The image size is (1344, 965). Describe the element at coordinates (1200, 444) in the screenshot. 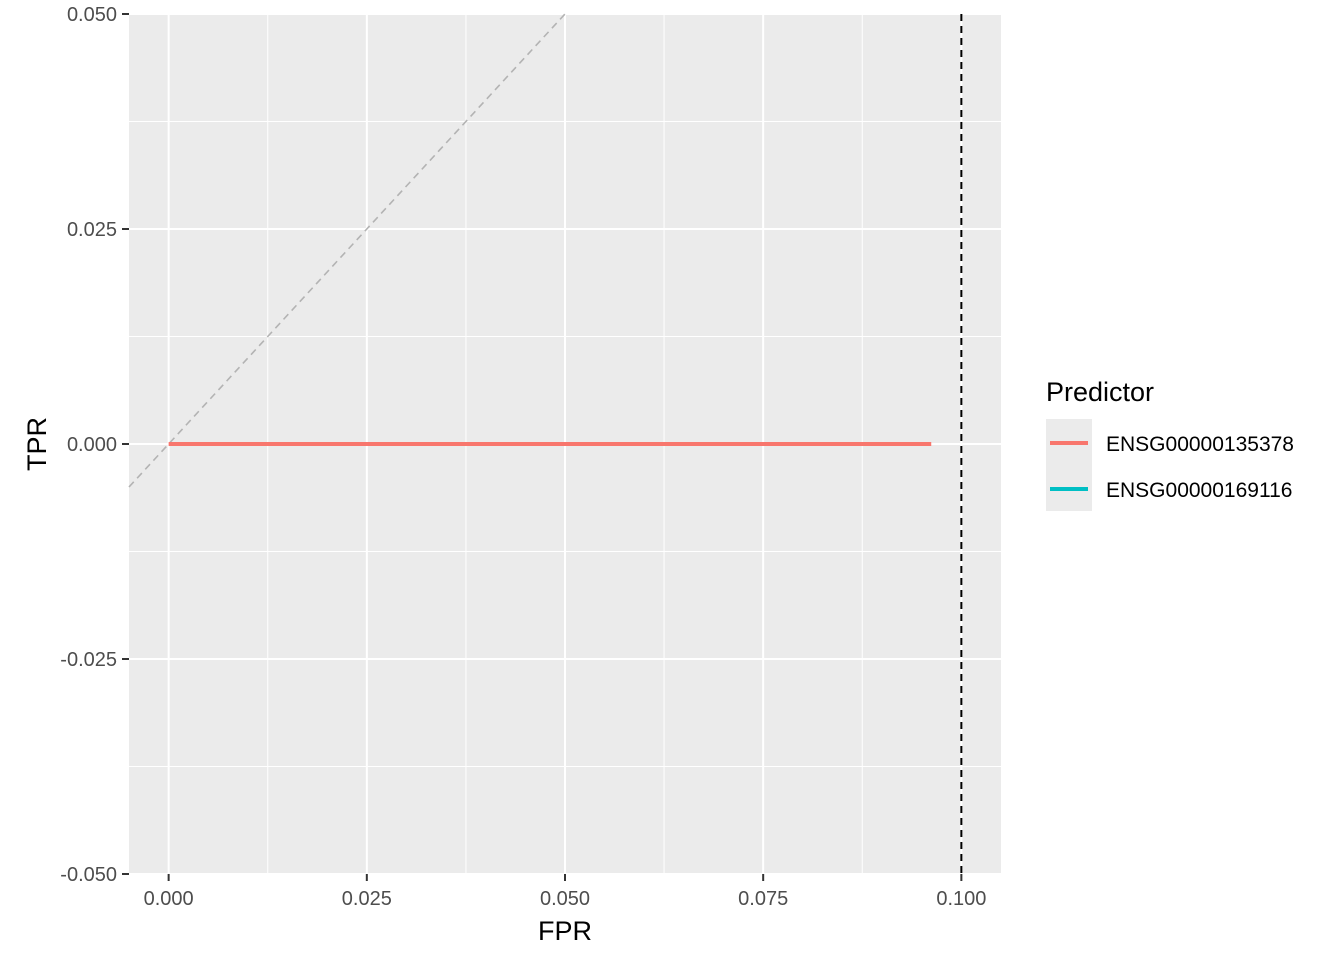

I see `legend-label-1: ENSG00000135378` at that location.